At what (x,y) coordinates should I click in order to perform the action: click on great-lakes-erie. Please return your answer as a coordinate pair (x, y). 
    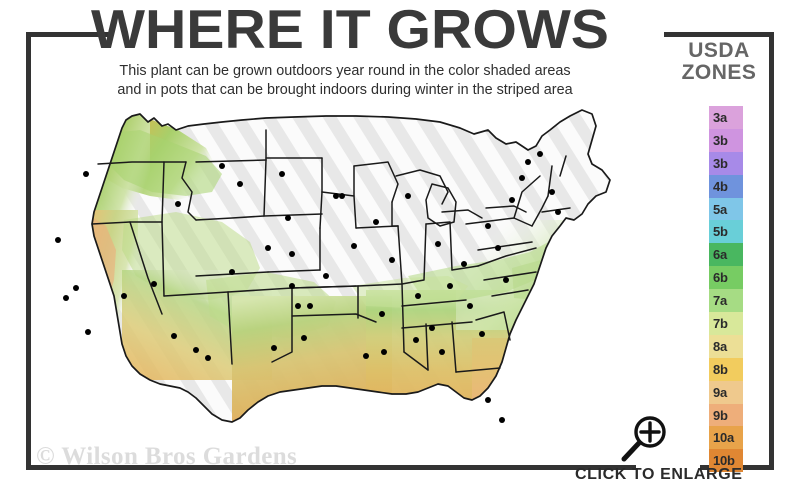
    Looking at the image, I should click on (462, 214).